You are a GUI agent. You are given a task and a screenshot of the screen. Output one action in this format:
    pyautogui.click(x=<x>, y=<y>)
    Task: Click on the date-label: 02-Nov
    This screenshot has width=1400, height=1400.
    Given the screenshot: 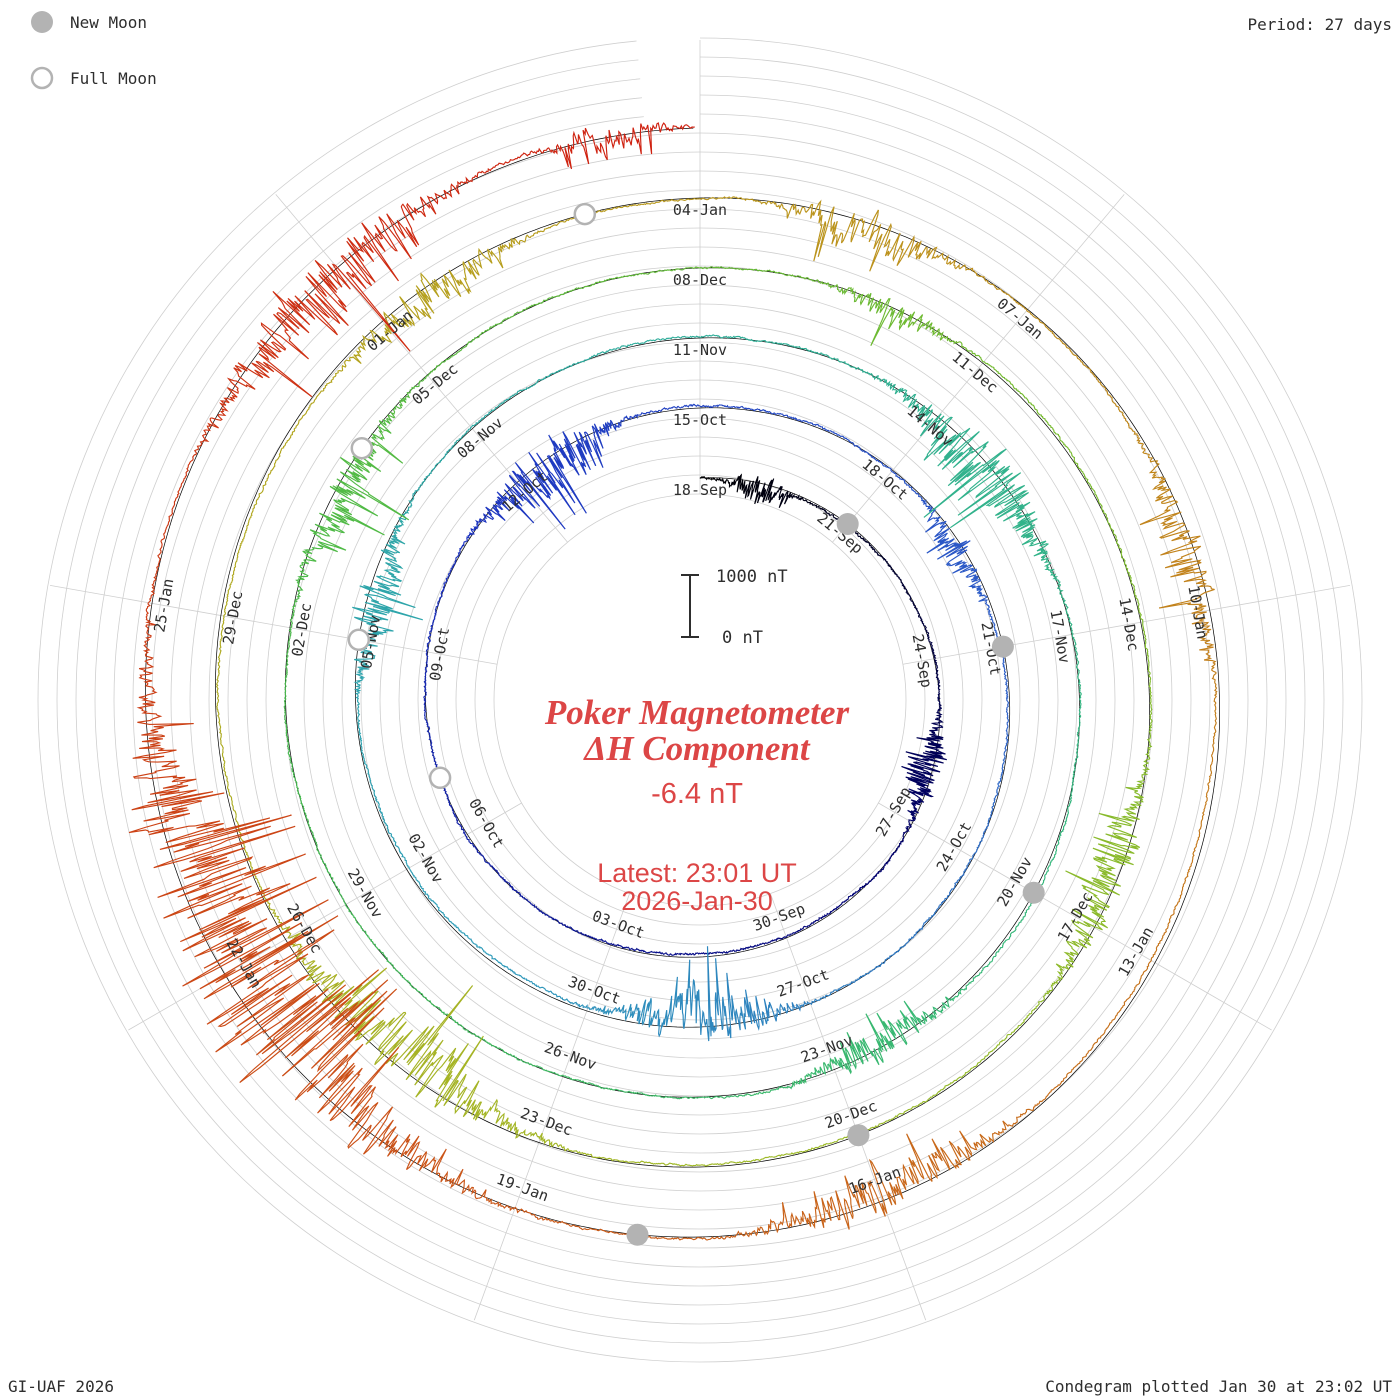 What is the action you would take?
    pyautogui.click(x=425, y=858)
    